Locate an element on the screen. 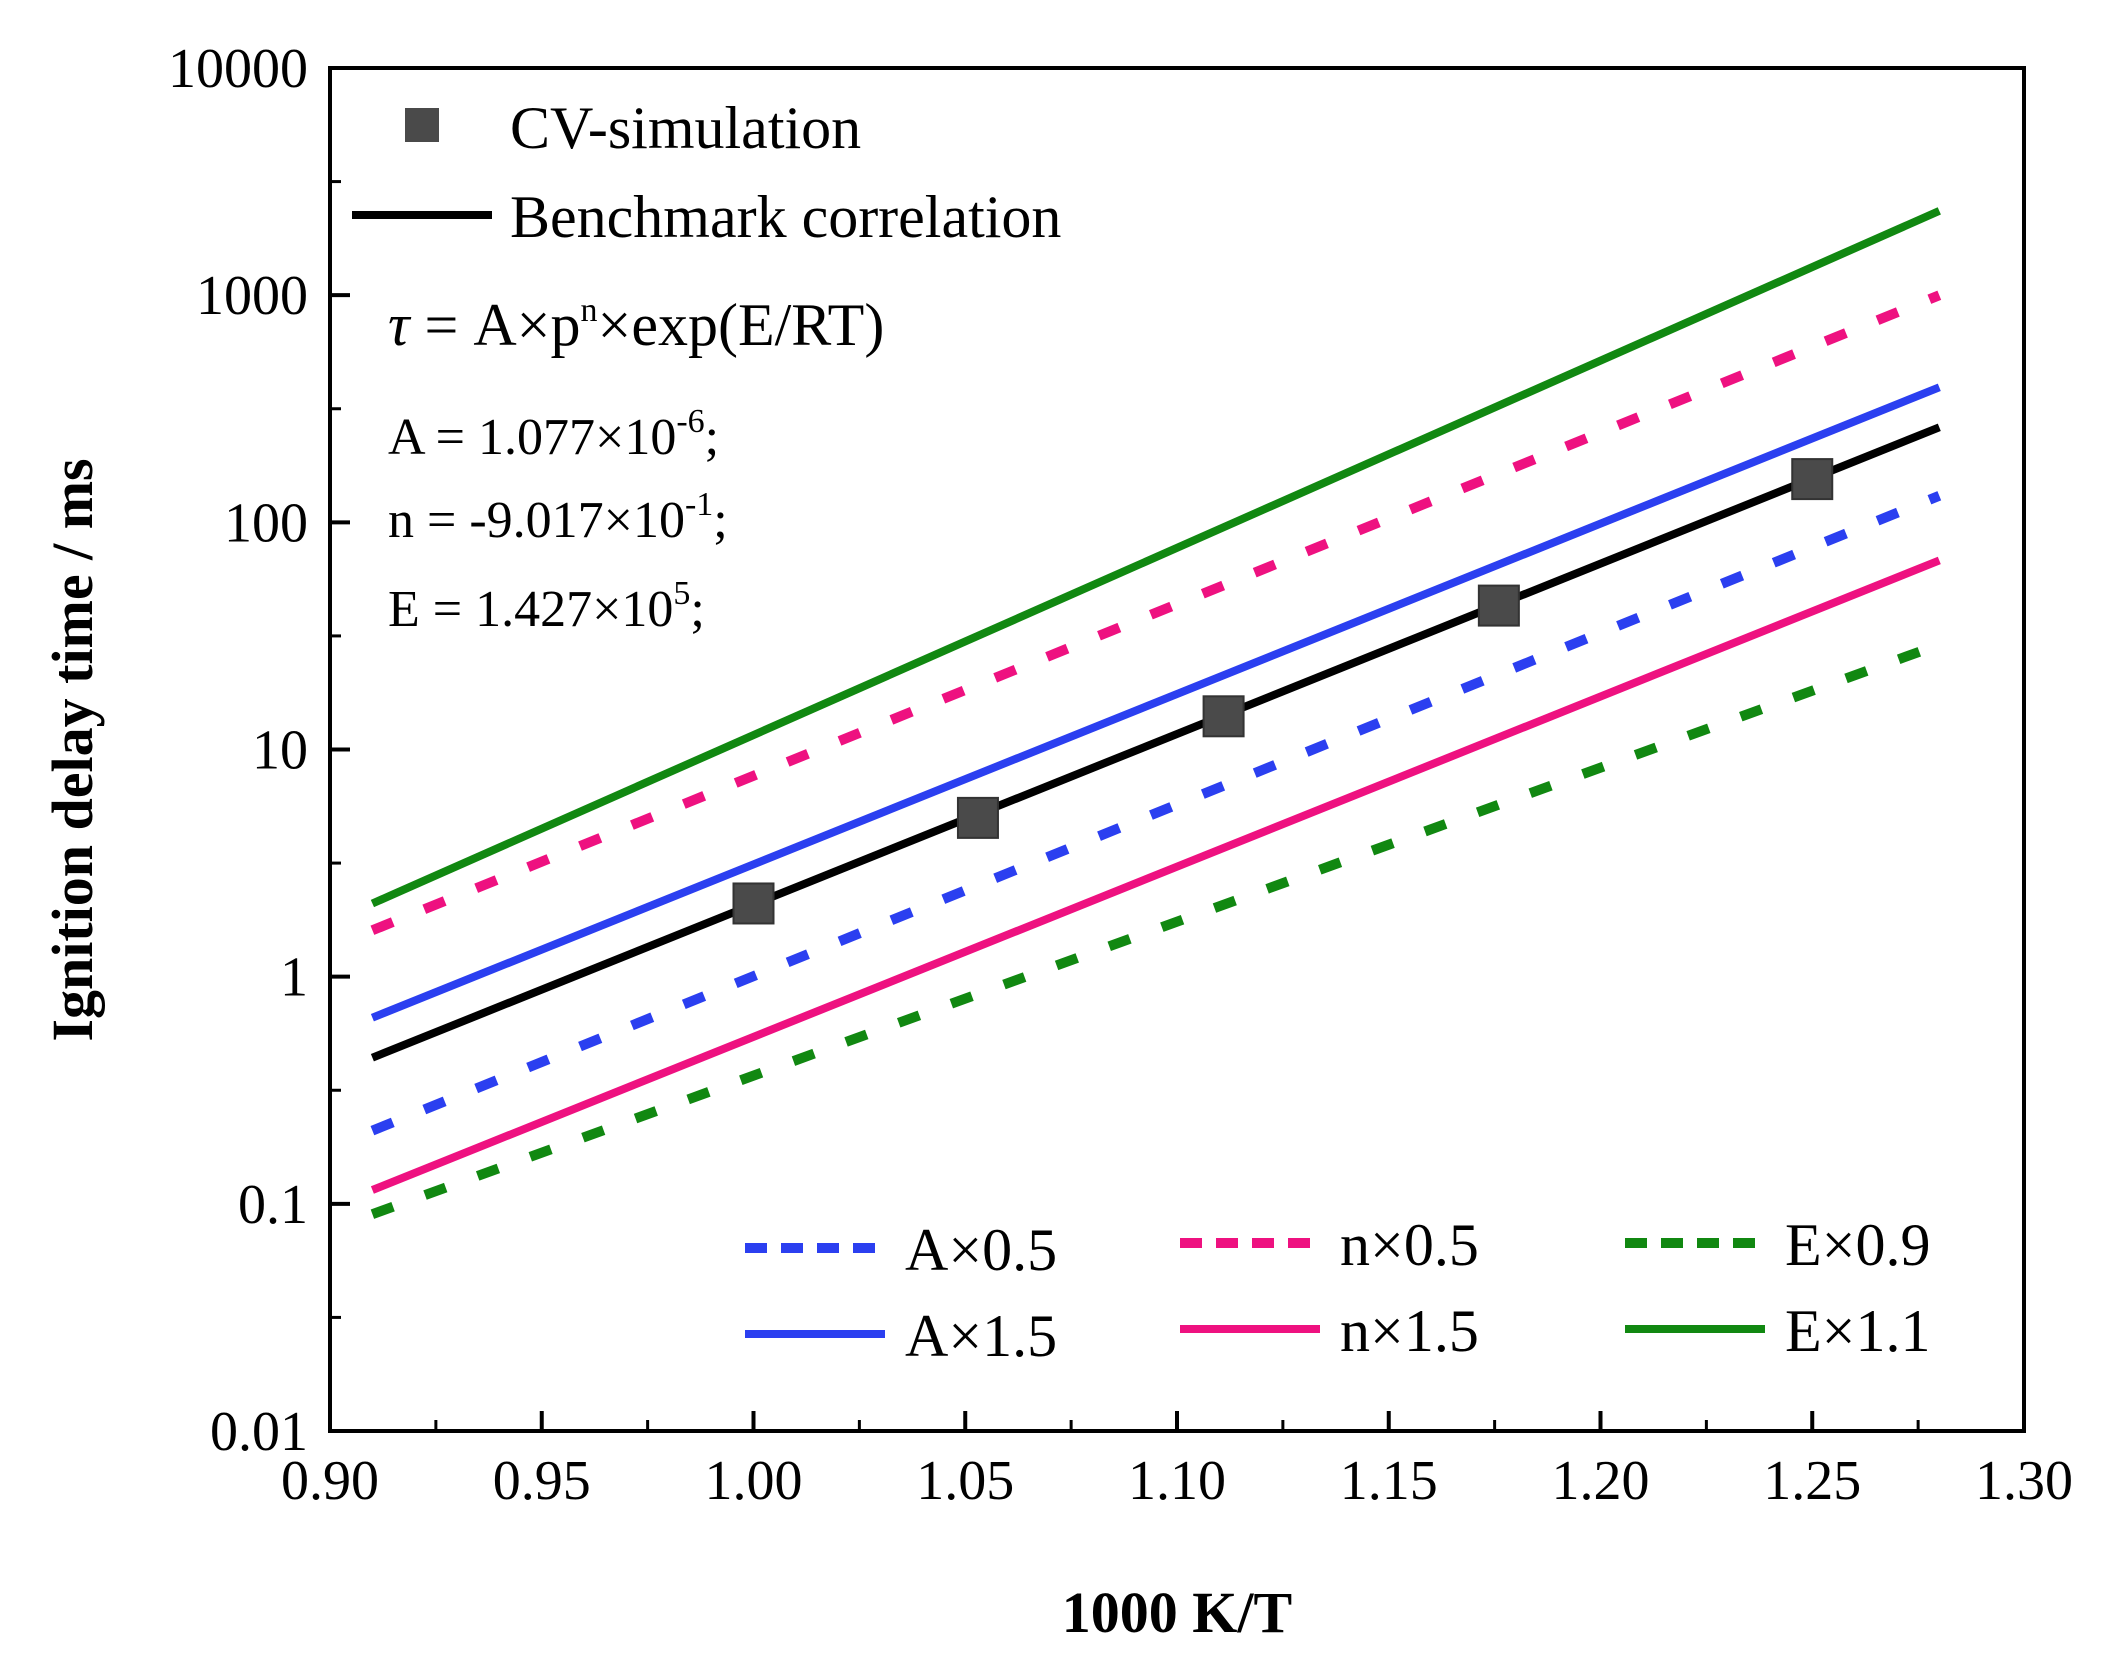  y-tick-label: 0.1 is located at coordinates (273, 1205).